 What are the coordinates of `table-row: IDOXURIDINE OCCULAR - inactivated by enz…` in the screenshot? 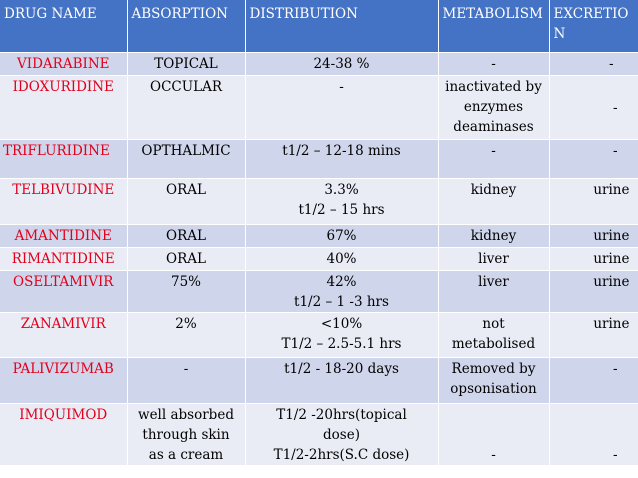 It's located at (319, 107).